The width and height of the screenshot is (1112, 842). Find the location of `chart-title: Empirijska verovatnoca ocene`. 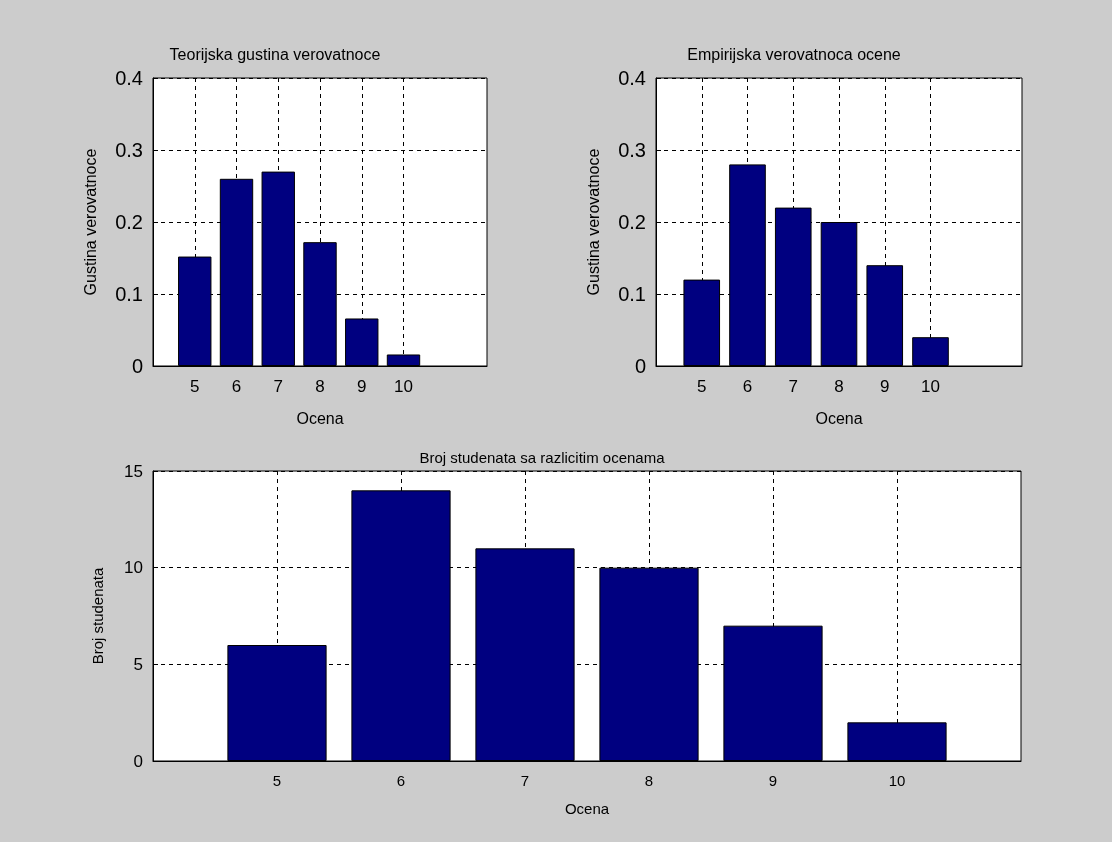

chart-title: Empirijska verovatnoca ocene is located at coordinates (794, 54).